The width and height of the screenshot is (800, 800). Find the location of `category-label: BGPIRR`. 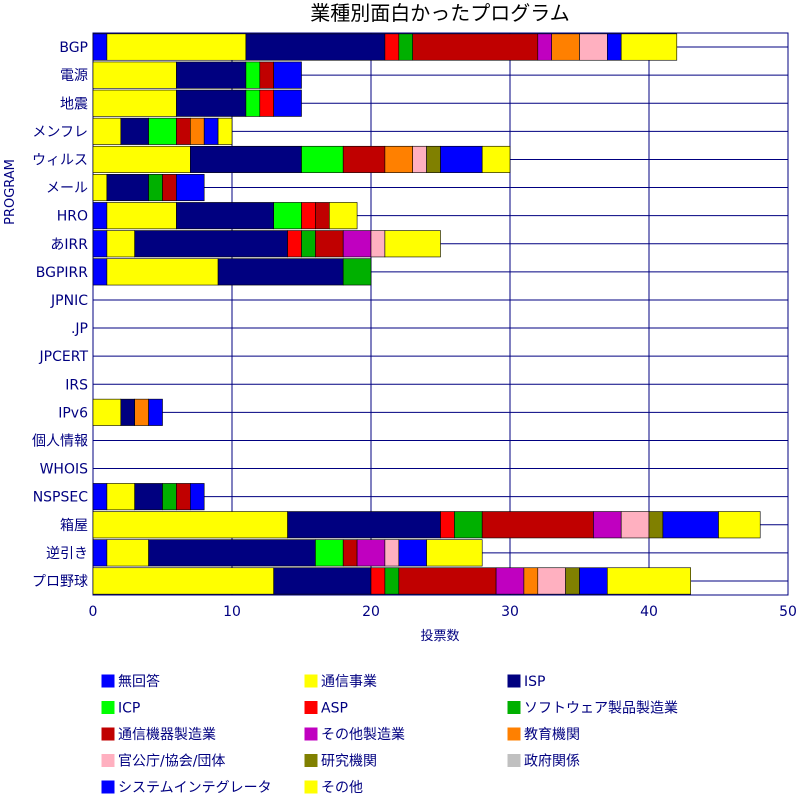

category-label: BGPIRR is located at coordinates (62, 273).